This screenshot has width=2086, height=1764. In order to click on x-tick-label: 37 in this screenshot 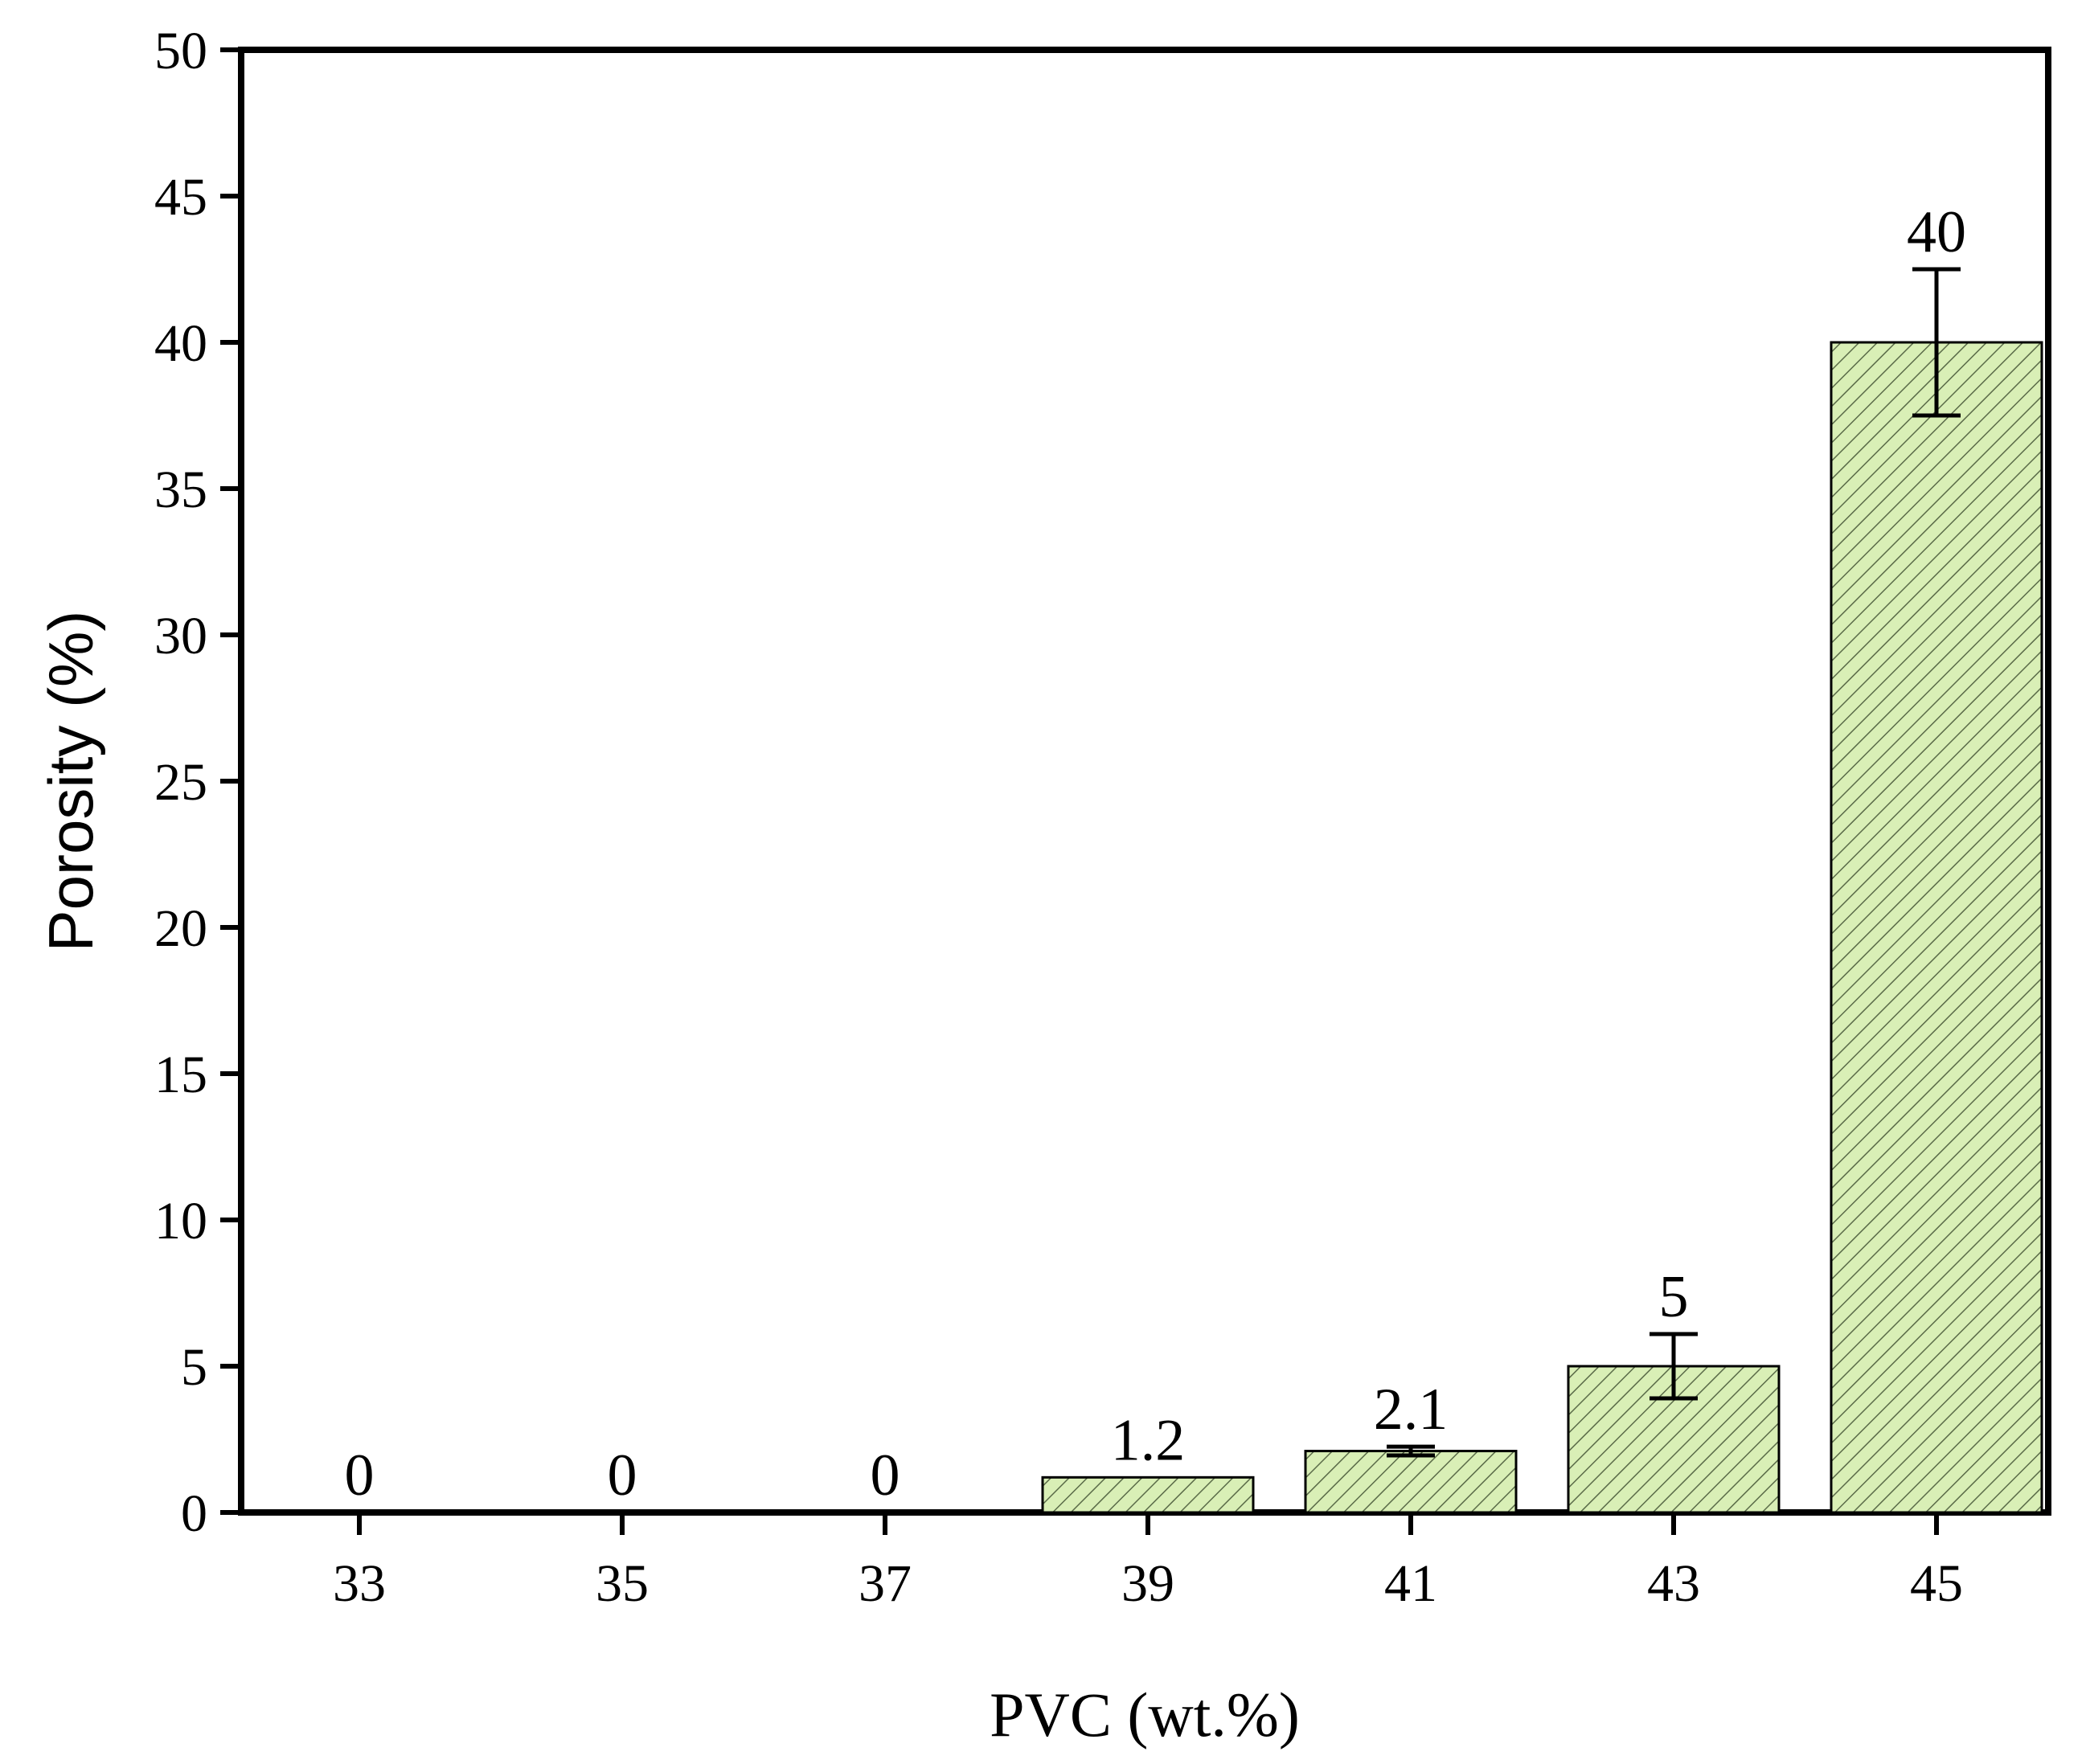, I will do `click(885, 1583)`.